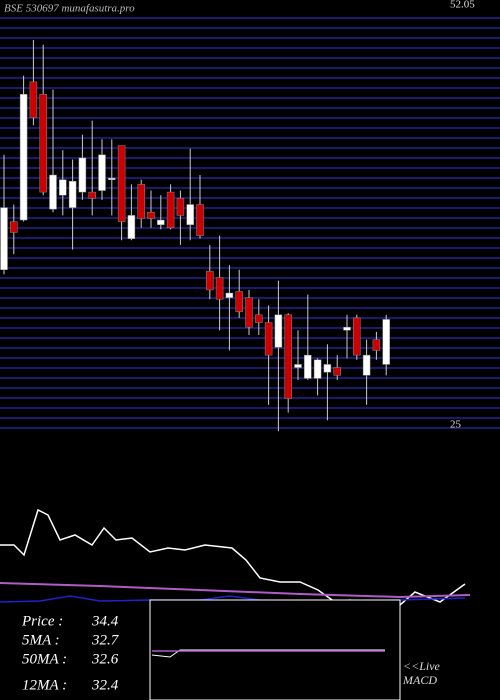 The image size is (500, 700). Describe the element at coordinates (462, 5) in the screenshot. I see `y-tick-label: 52.05` at that location.